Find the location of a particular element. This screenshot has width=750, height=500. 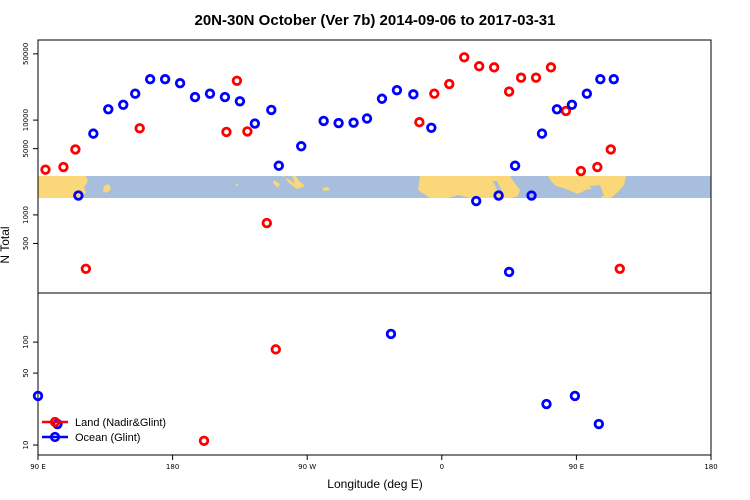

map-land-island is located at coordinates (107, 188).